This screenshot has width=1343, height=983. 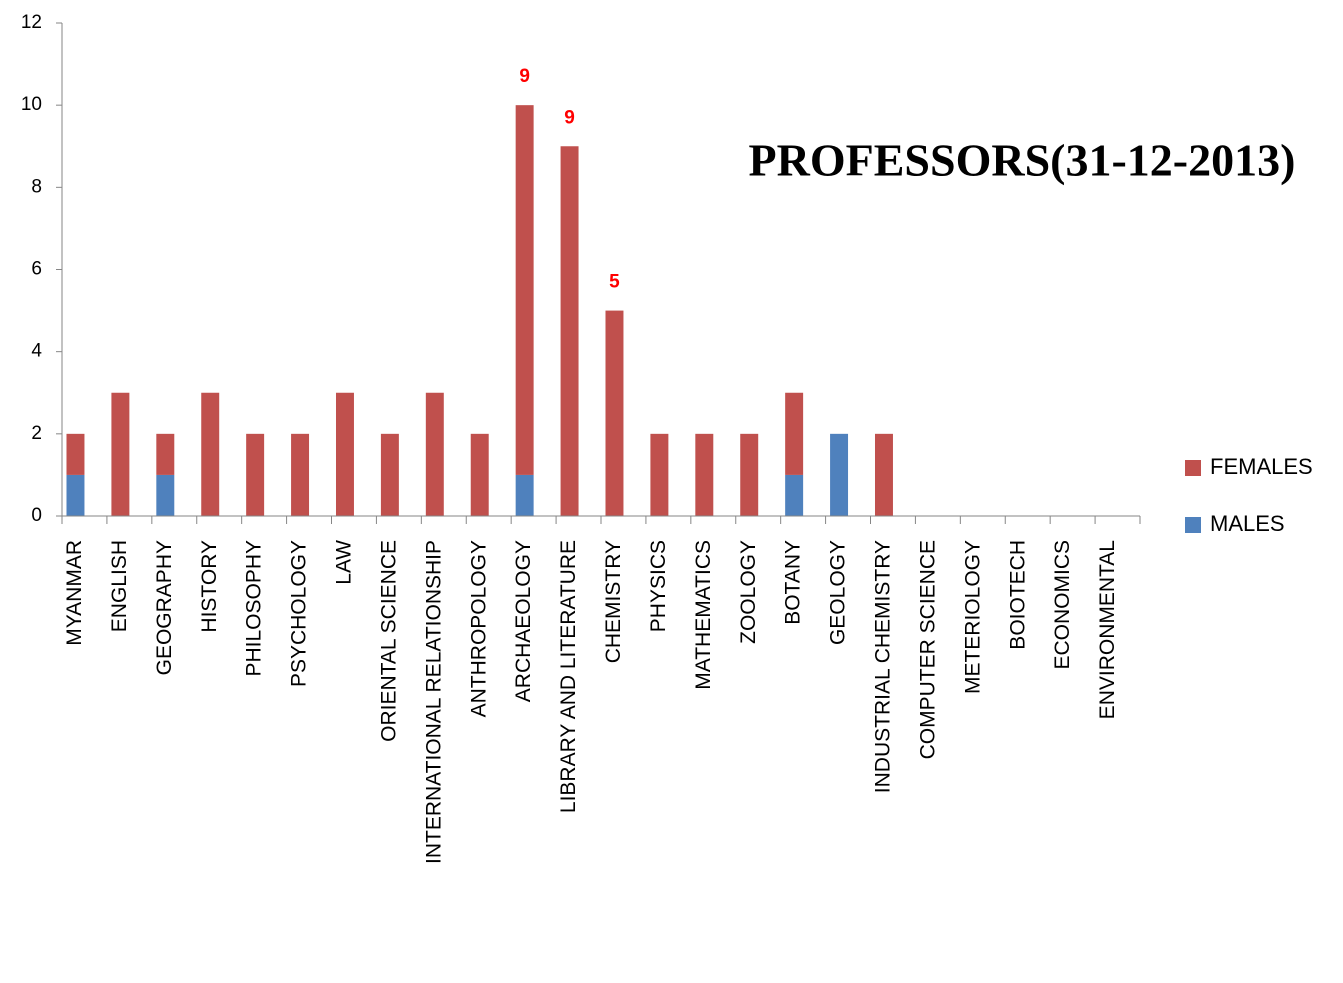 What do you see at coordinates (838, 592) in the screenshot?
I see `x-tick-label: GEOLOGY` at bounding box center [838, 592].